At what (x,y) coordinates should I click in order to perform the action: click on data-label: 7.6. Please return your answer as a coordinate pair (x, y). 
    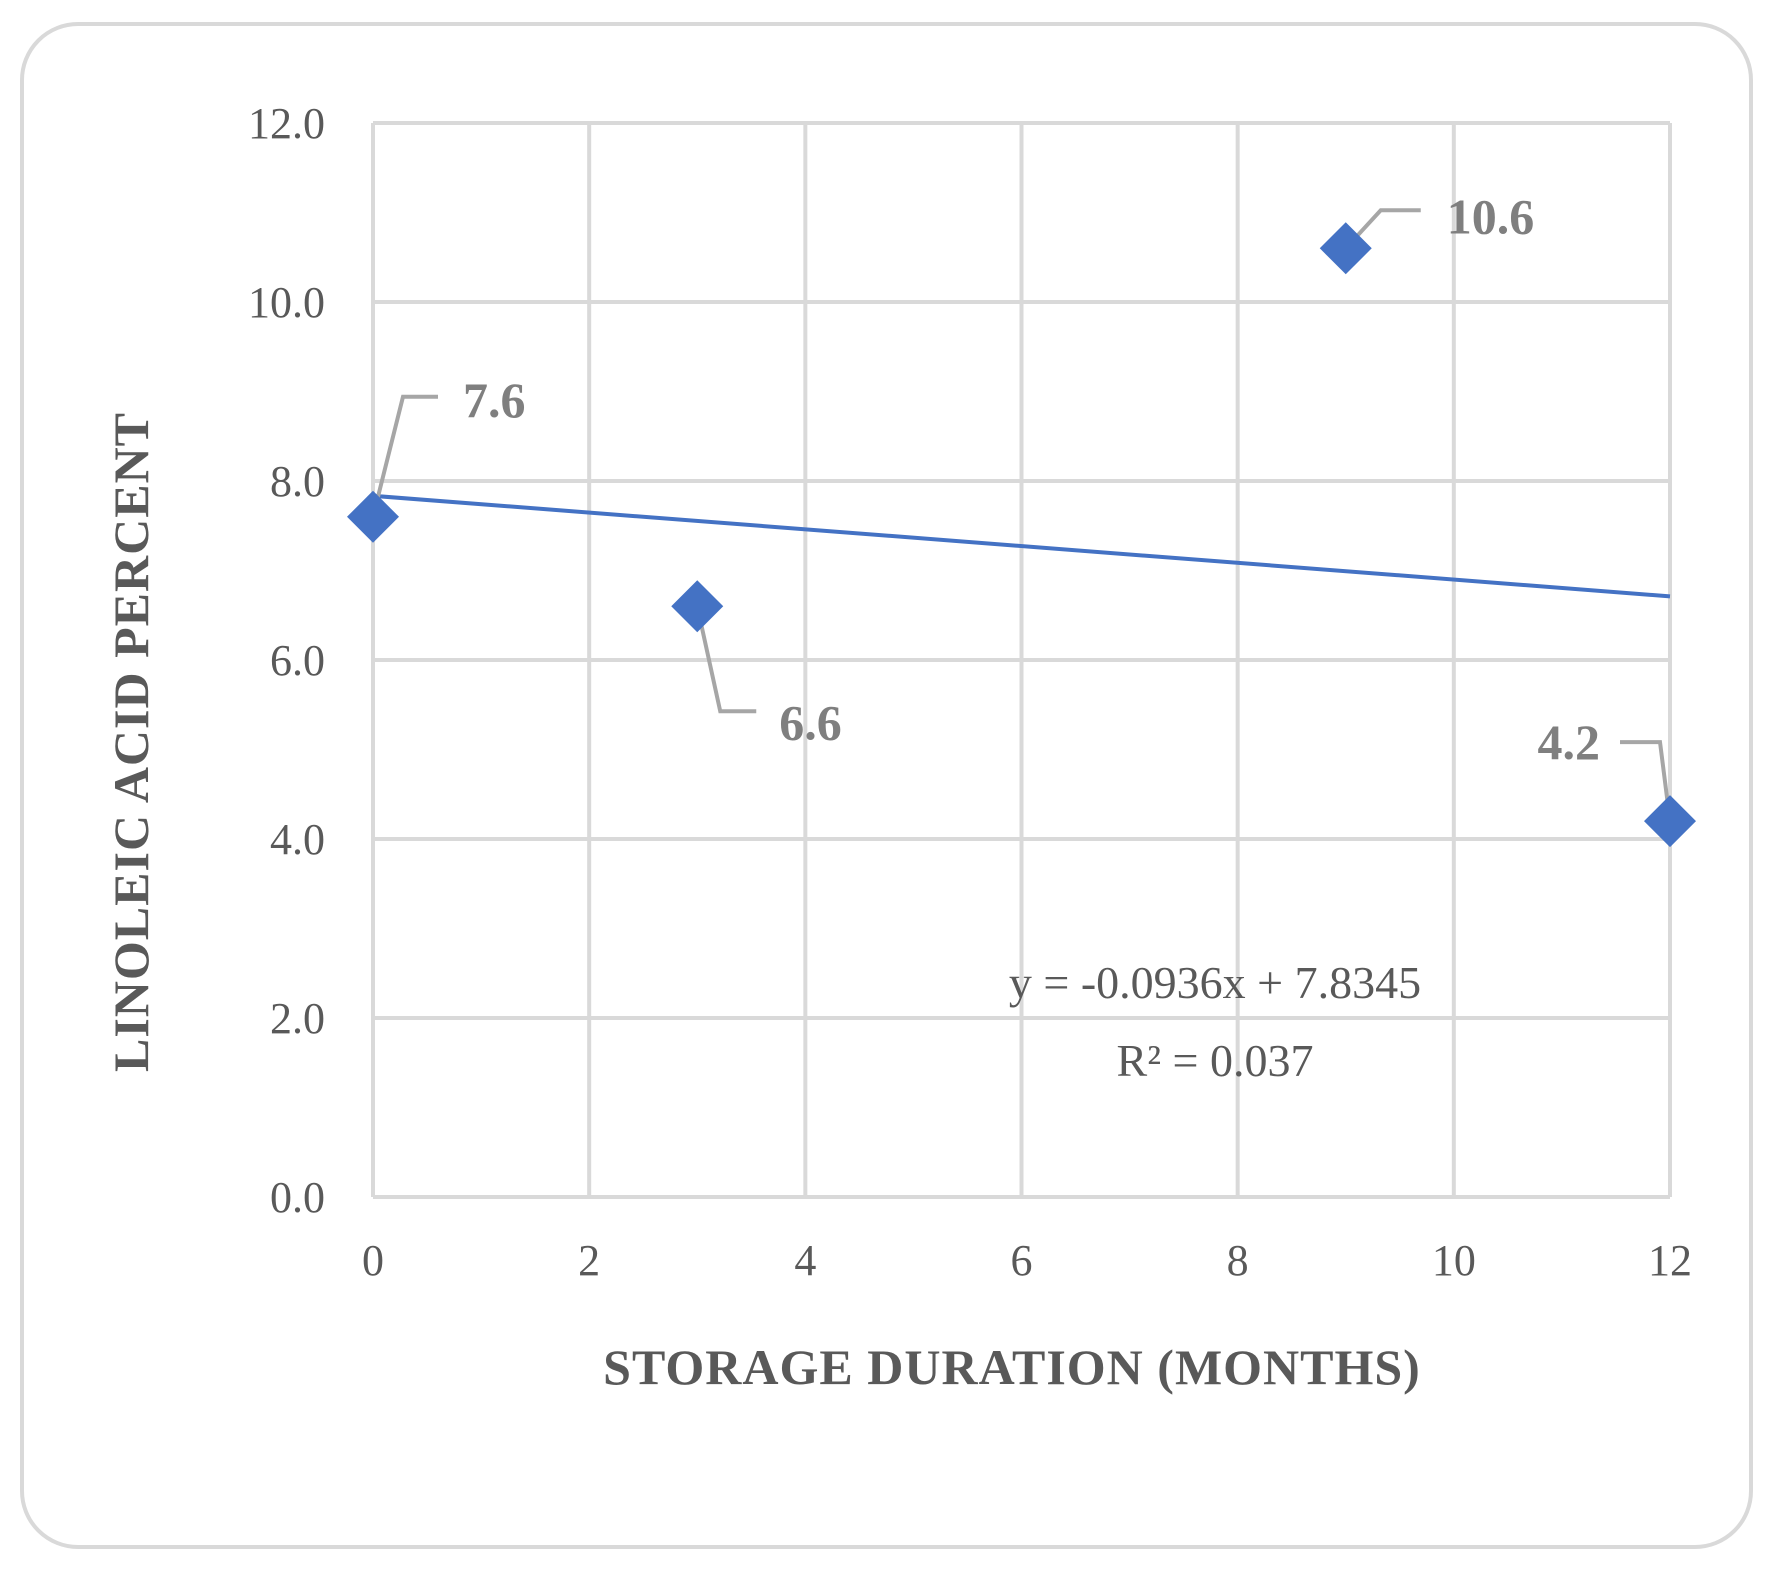
    Looking at the image, I should click on (494, 400).